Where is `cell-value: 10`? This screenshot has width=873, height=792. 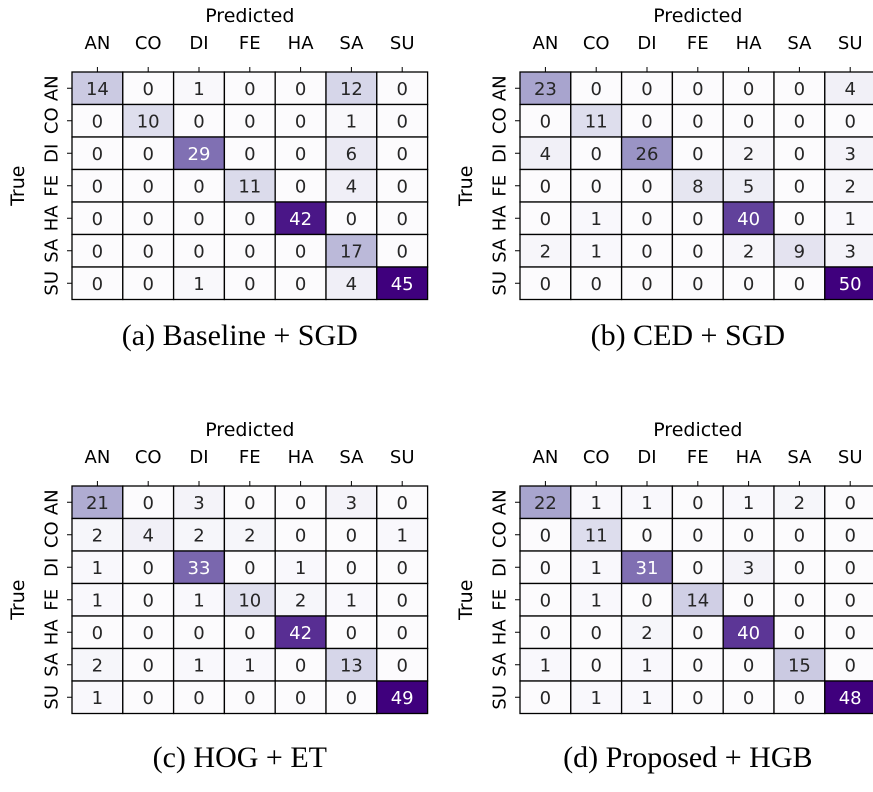
cell-value: 10 is located at coordinates (148, 121).